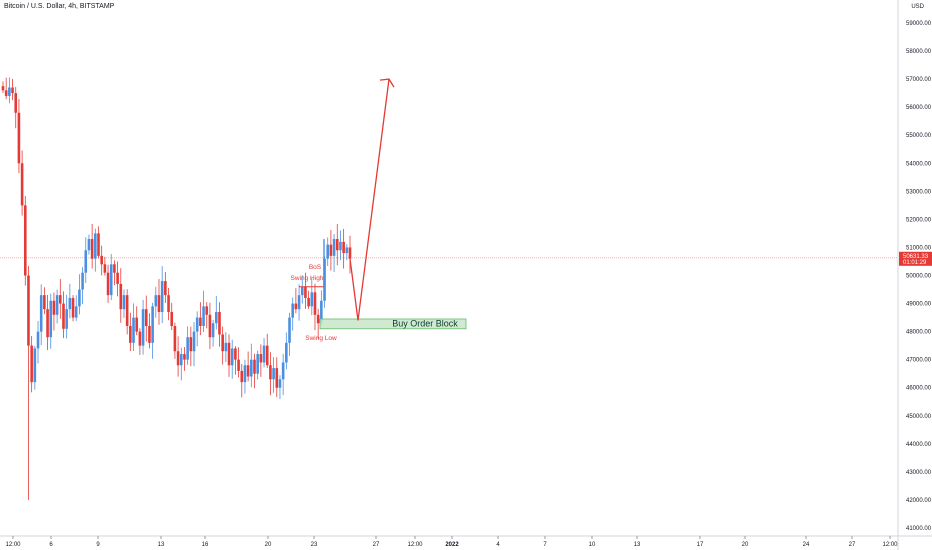  I want to click on chart-title: Bitcoin / U.S. Dollar, 4h, BITSTAMP, so click(59, 6).